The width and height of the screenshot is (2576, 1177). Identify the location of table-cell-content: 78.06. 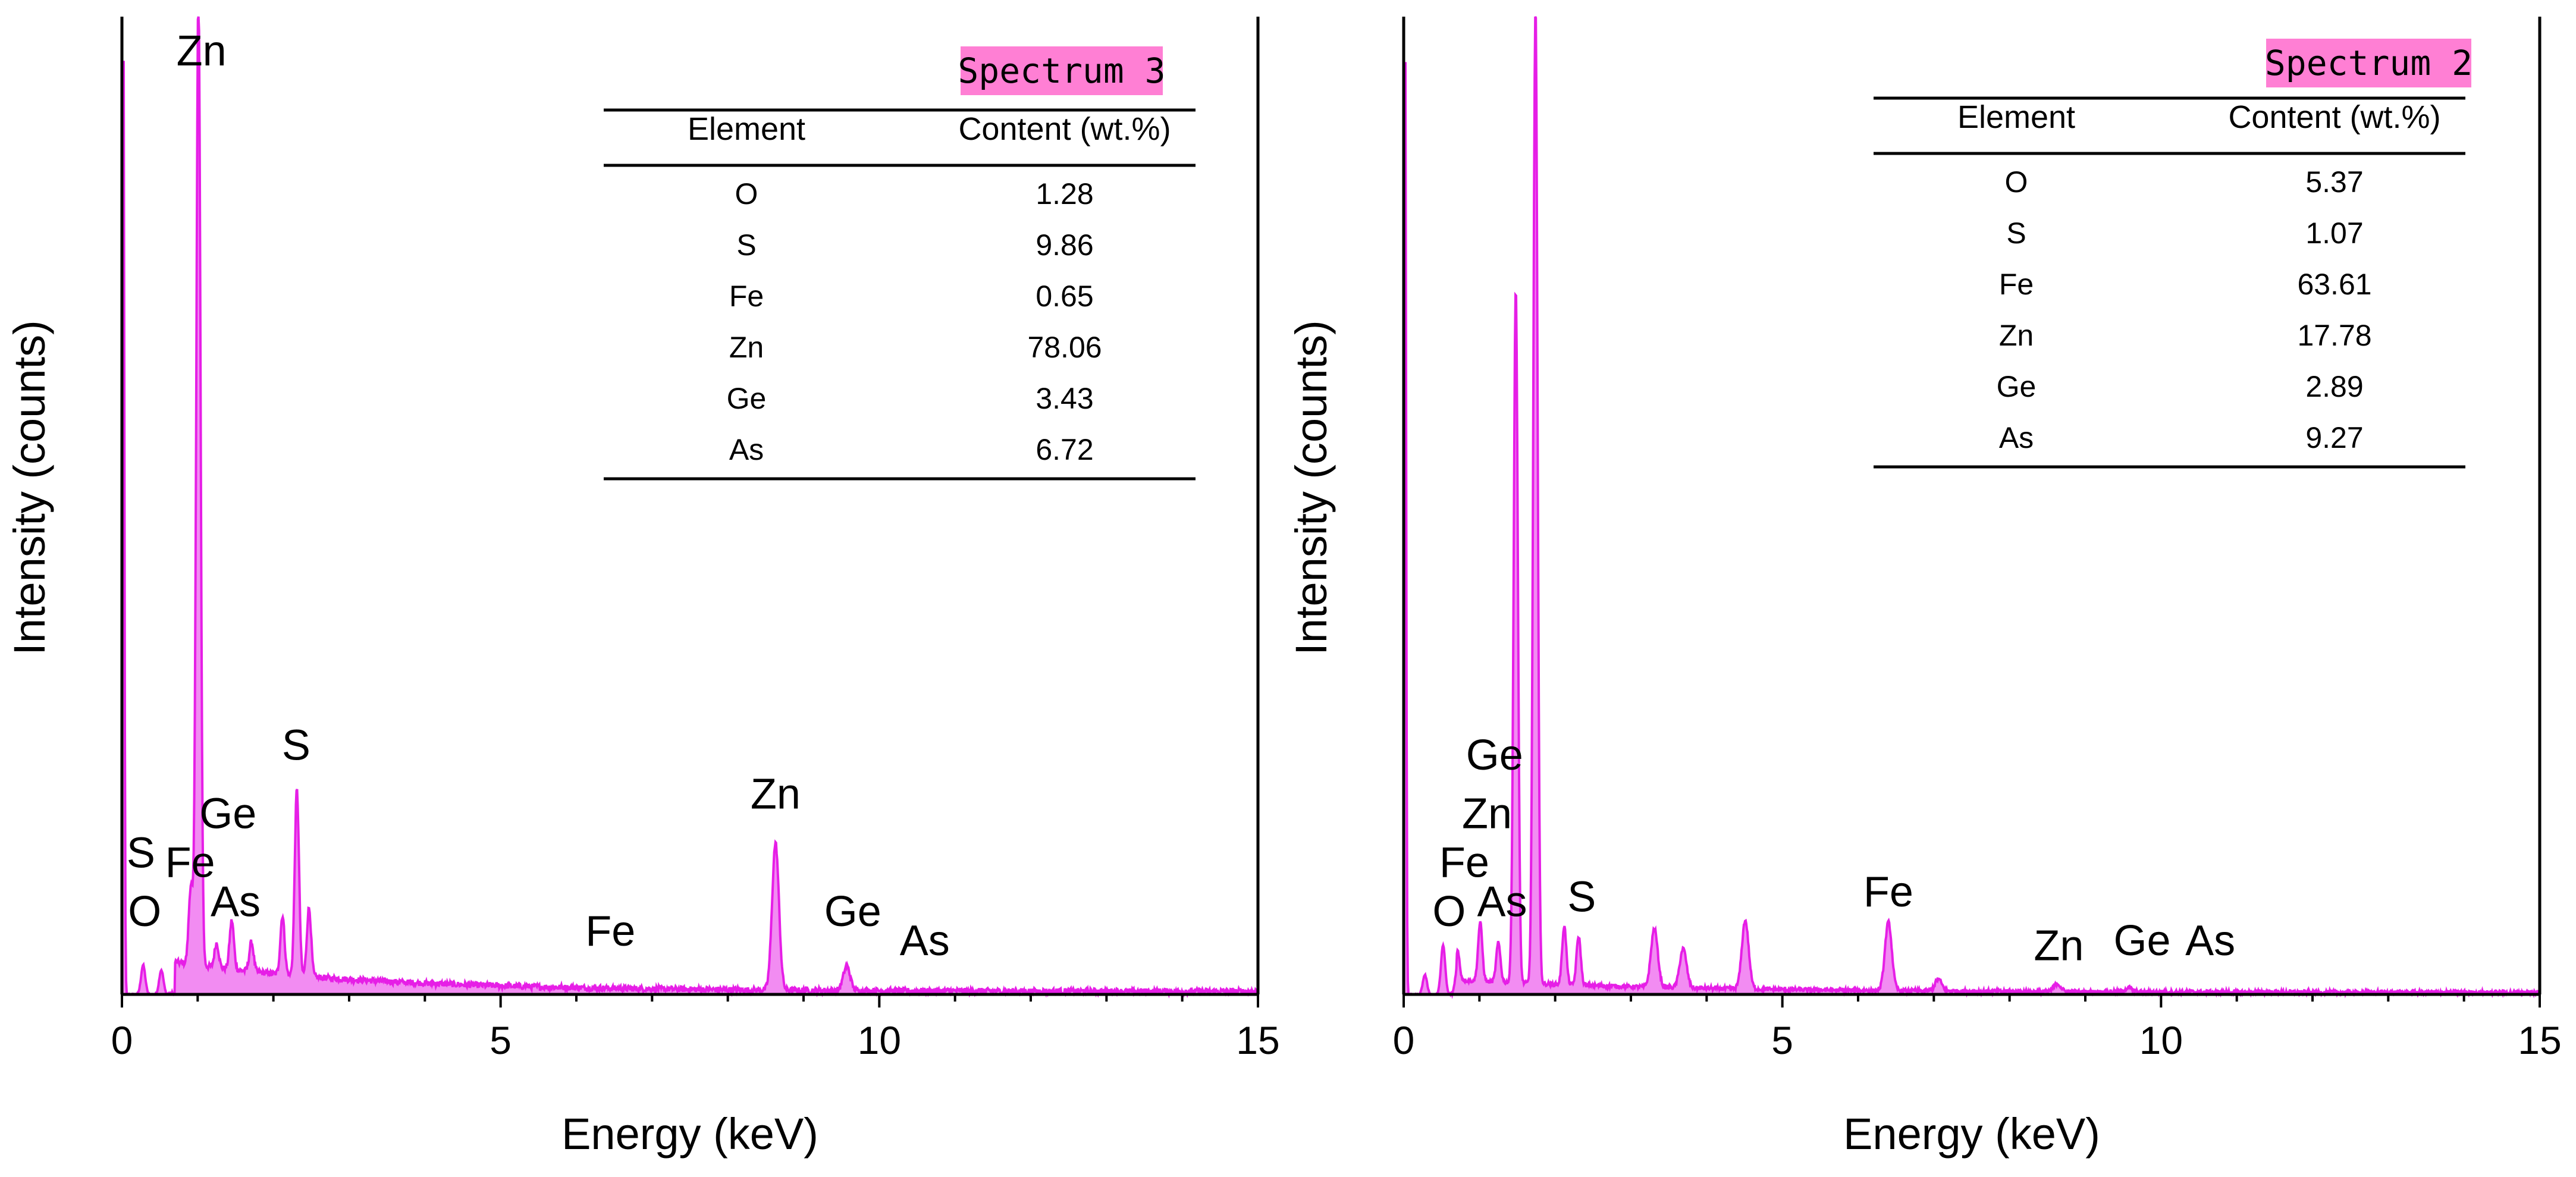
(1064, 347).